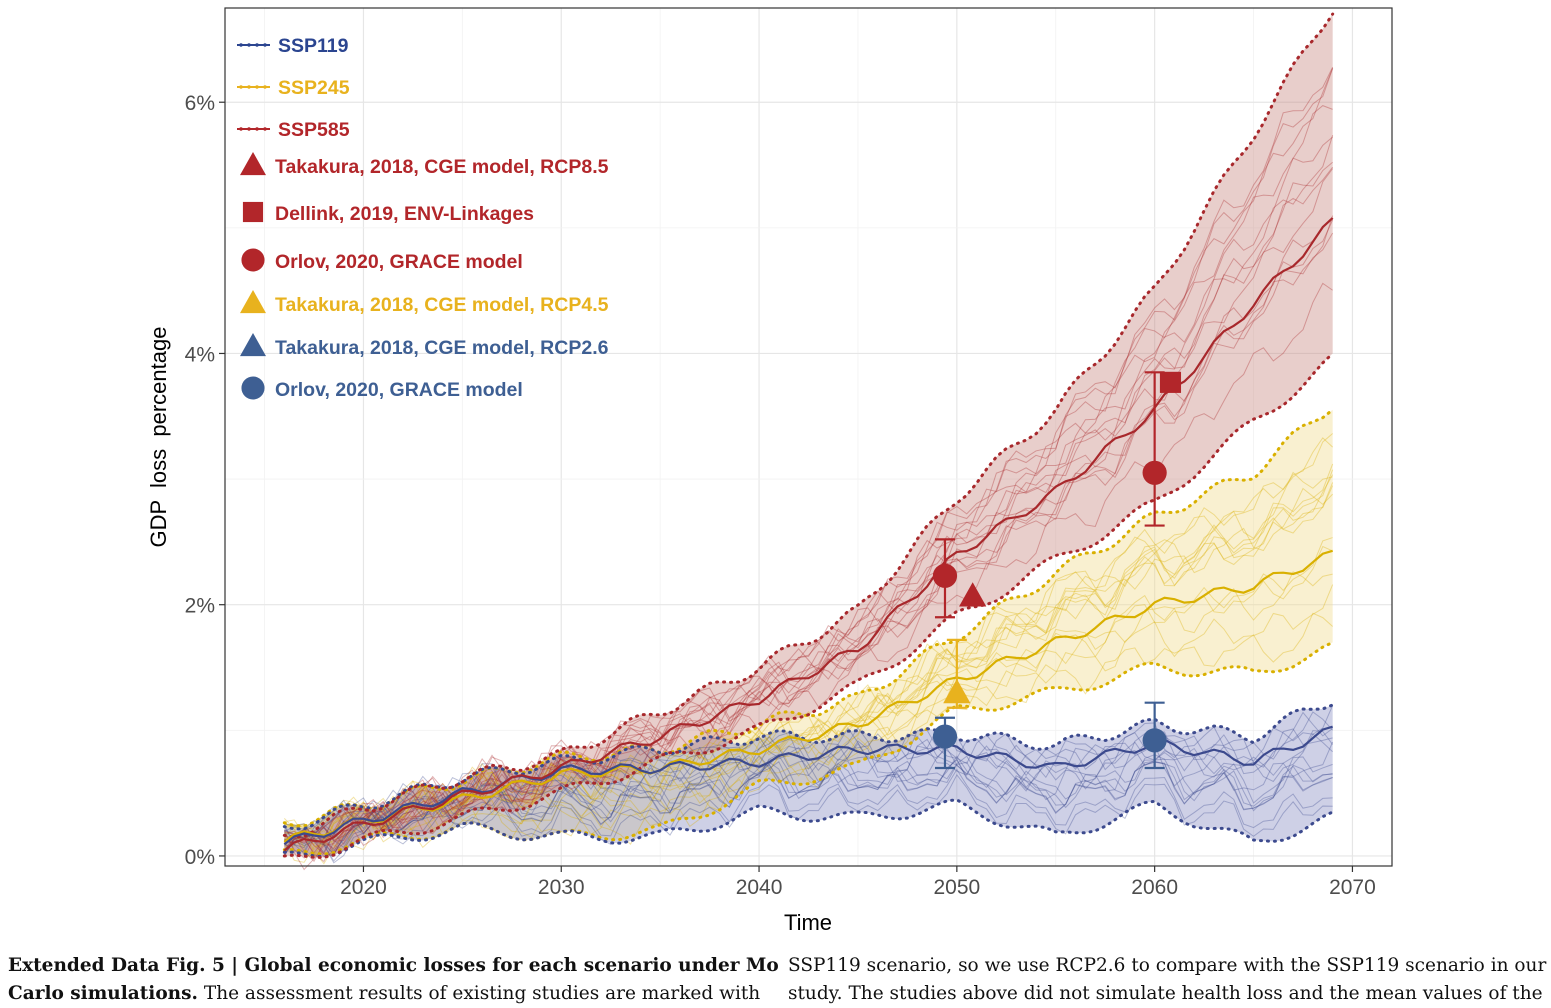  Describe the element at coordinates (205, 480) in the screenshot. I see `y-axis: 0% 2% 4% 6%` at that location.